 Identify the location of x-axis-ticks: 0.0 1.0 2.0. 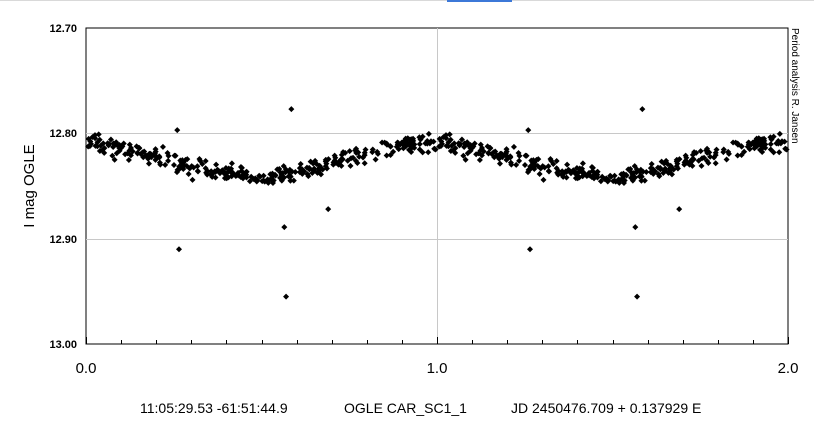
(437, 368).